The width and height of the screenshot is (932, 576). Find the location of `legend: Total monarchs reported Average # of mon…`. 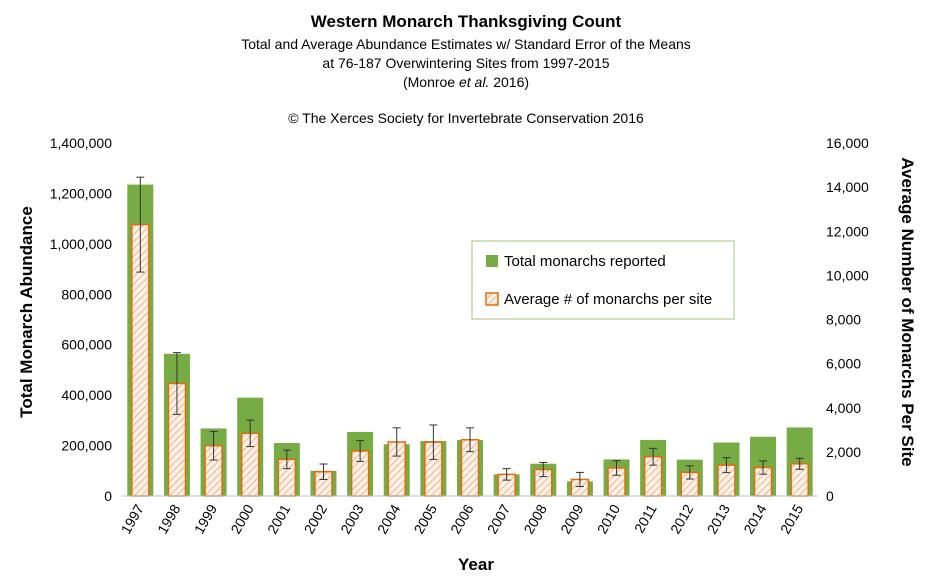

legend: Total monarchs reported Average # of mon… is located at coordinates (603, 280).